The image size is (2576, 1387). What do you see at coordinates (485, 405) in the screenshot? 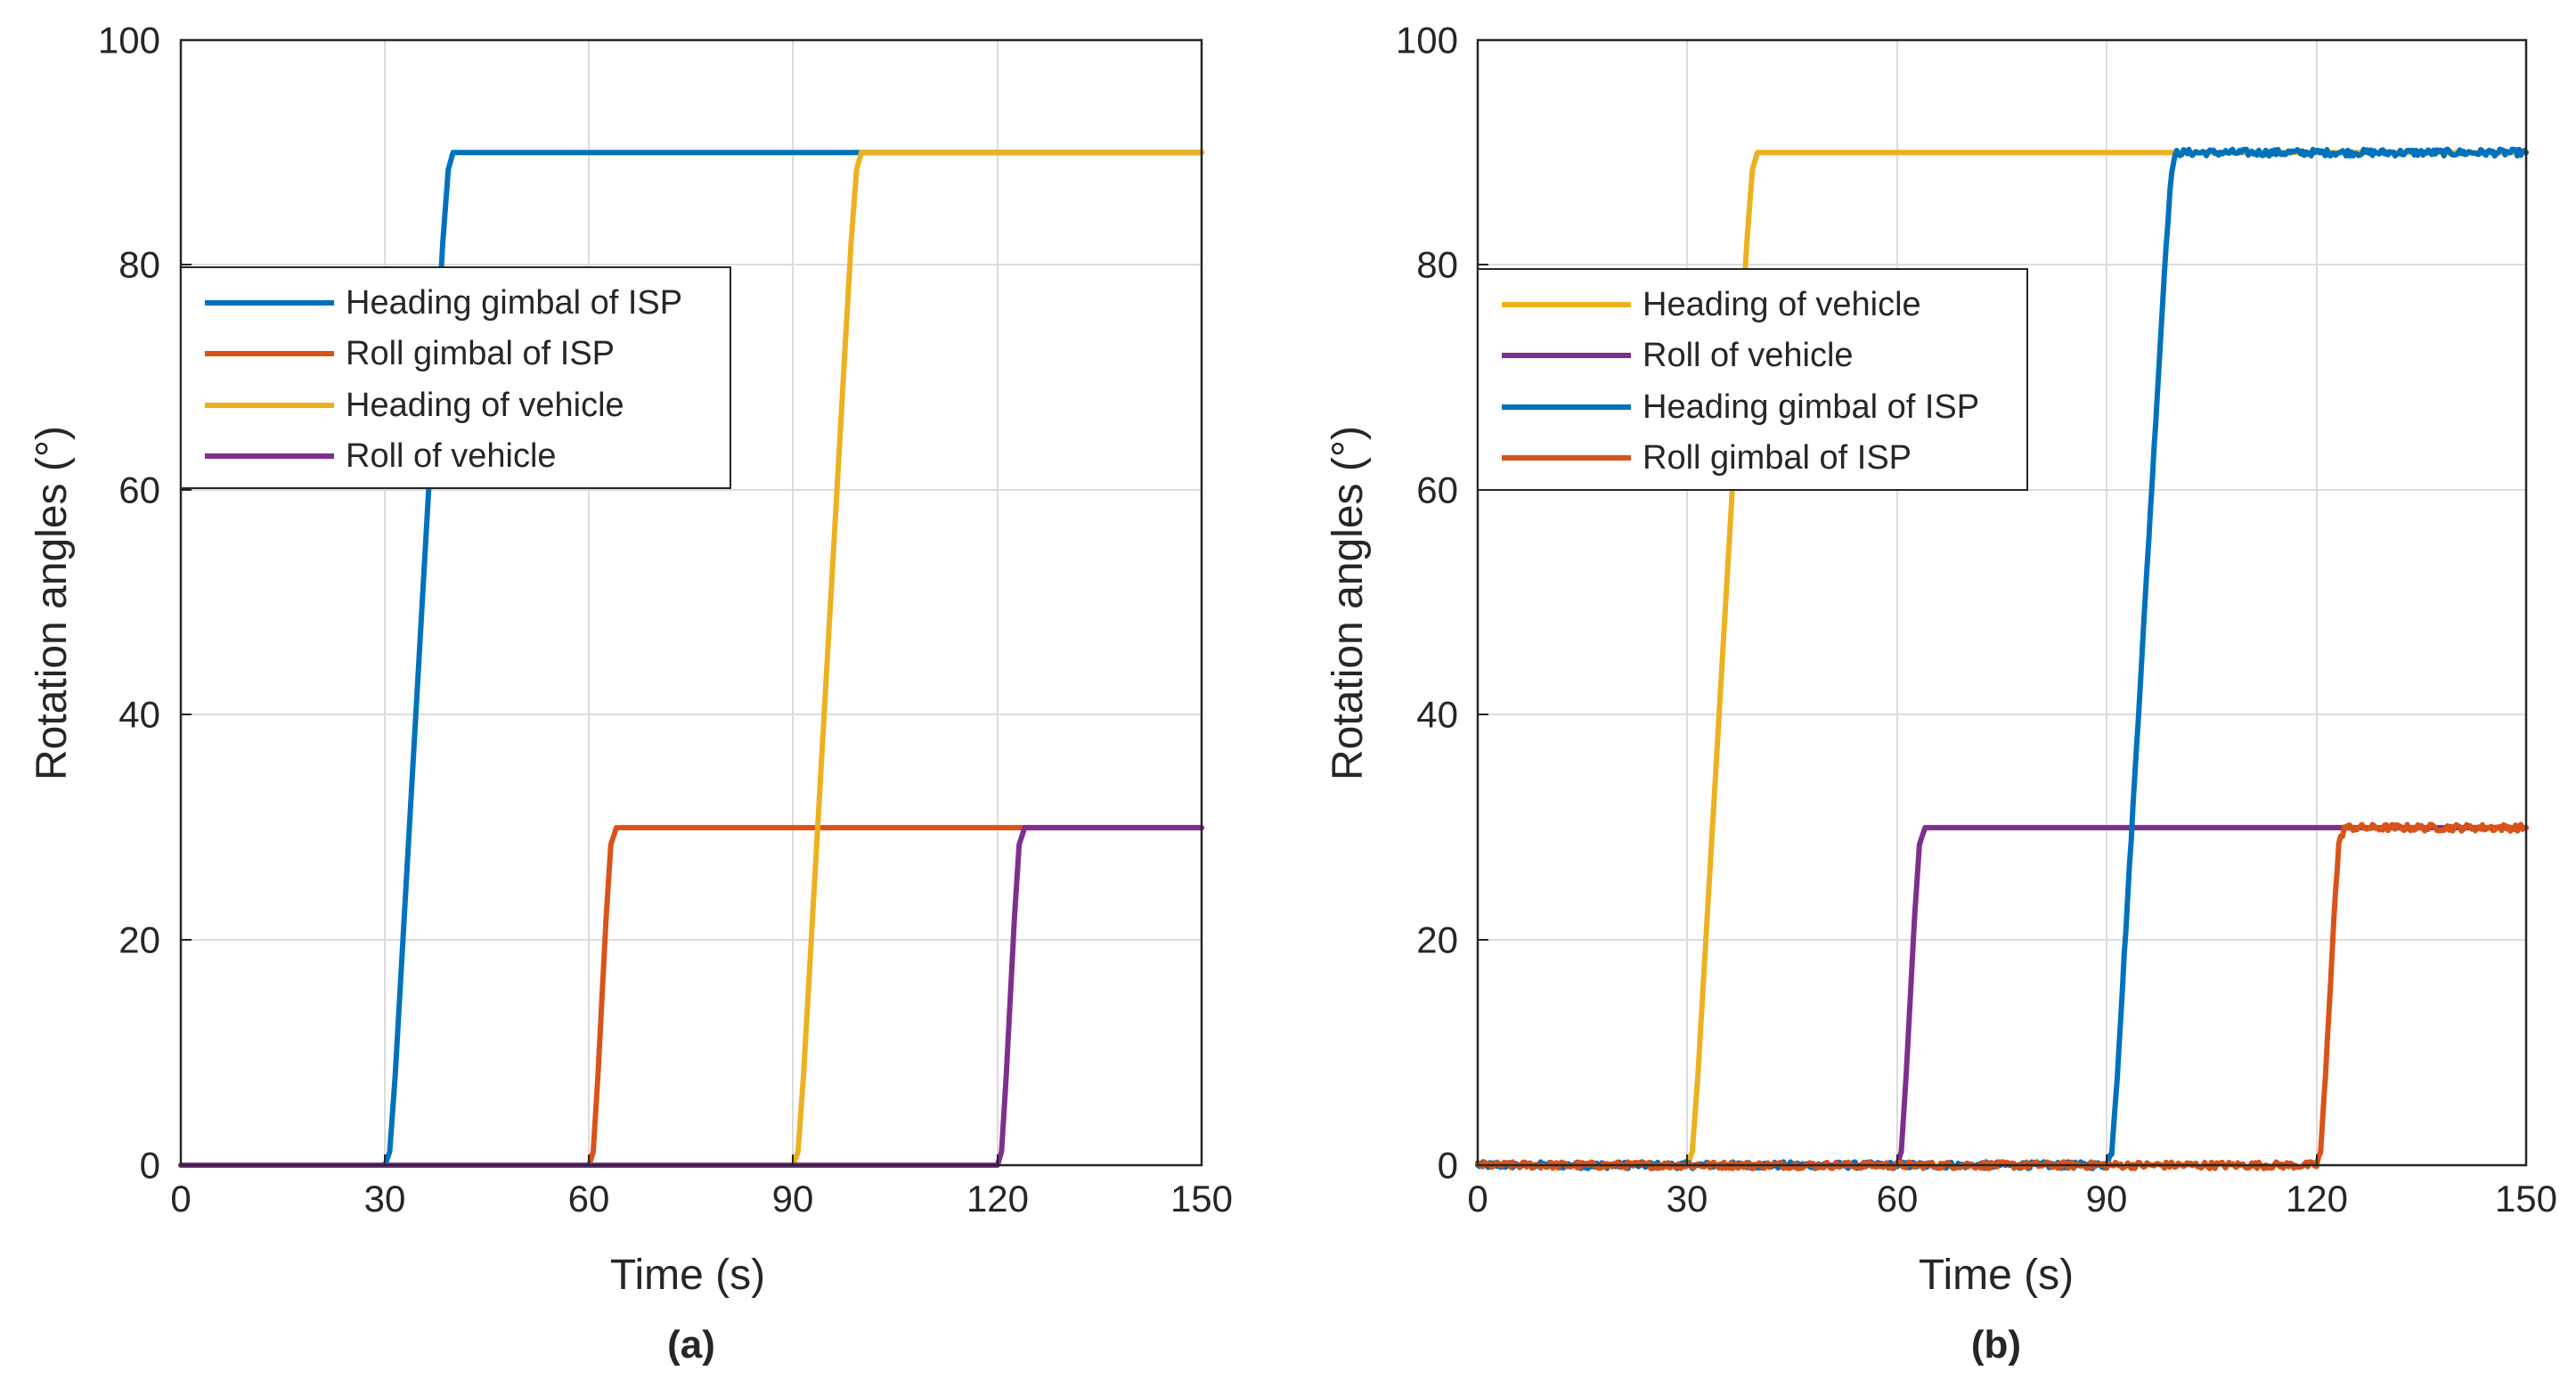
I see `legend-label-a-2: Heading of vehicle` at bounding box center [485, 405].